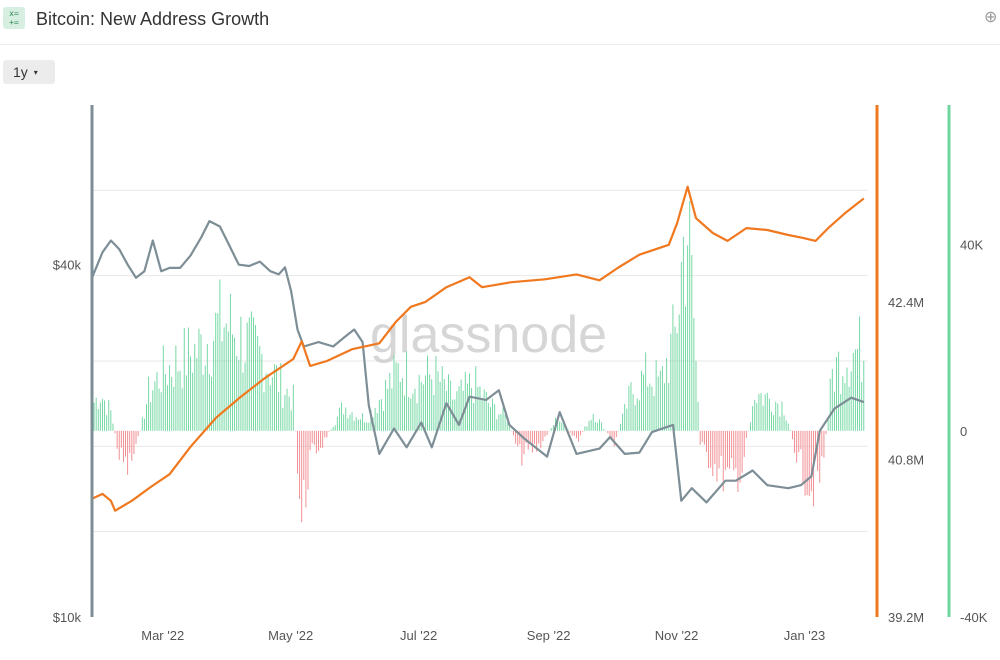  What do you see at coordinates (991, 18) in the screenshot?
I see `add-circle-icon: ⊕` at bounding box center [991, 18].